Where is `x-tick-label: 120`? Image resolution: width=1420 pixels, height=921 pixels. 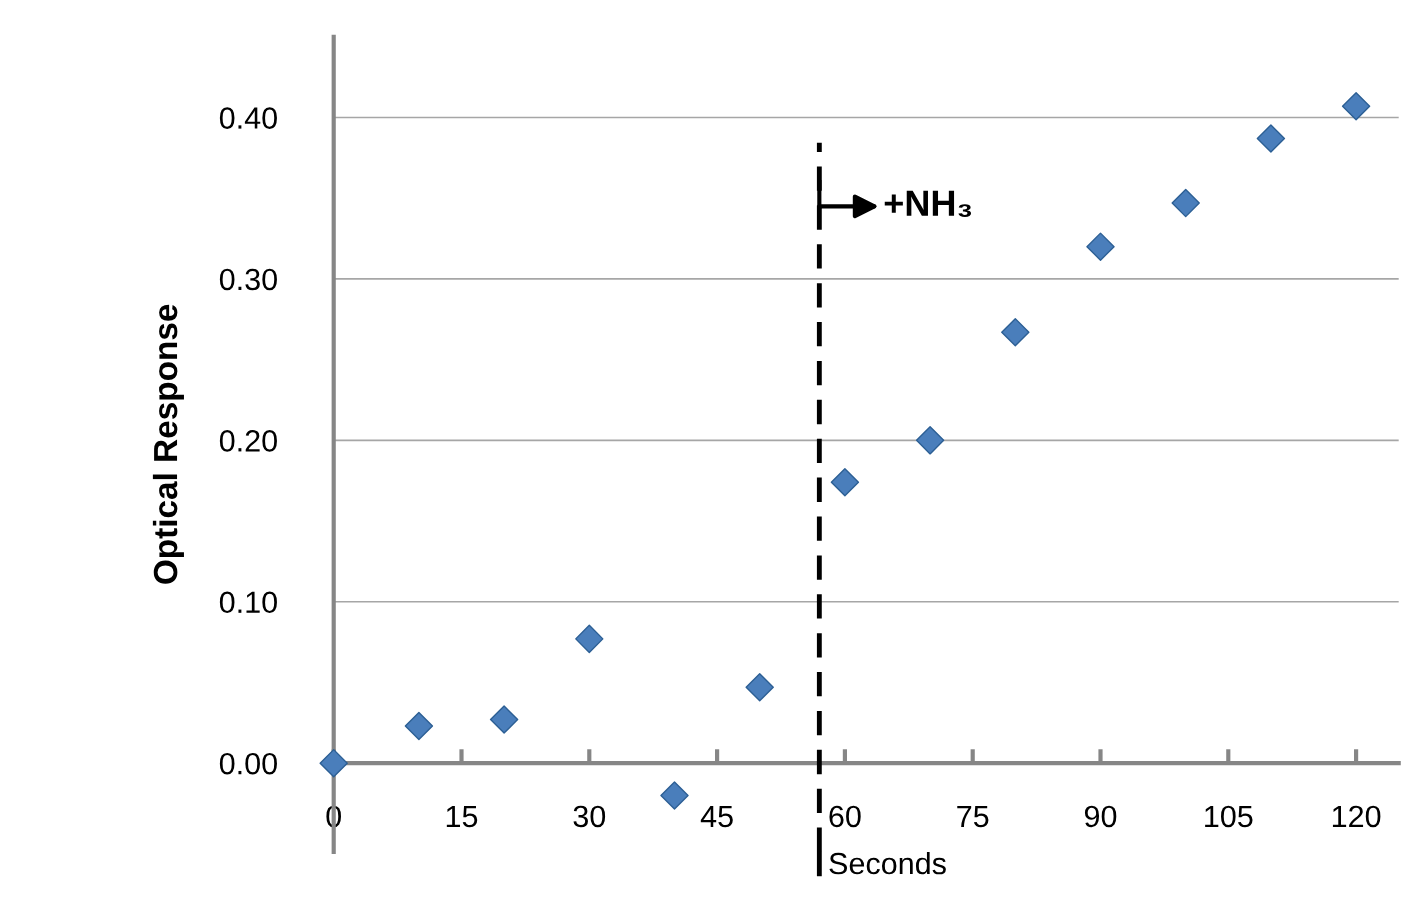
x-tick-label: 120 is located at coordinates (1356, 816).